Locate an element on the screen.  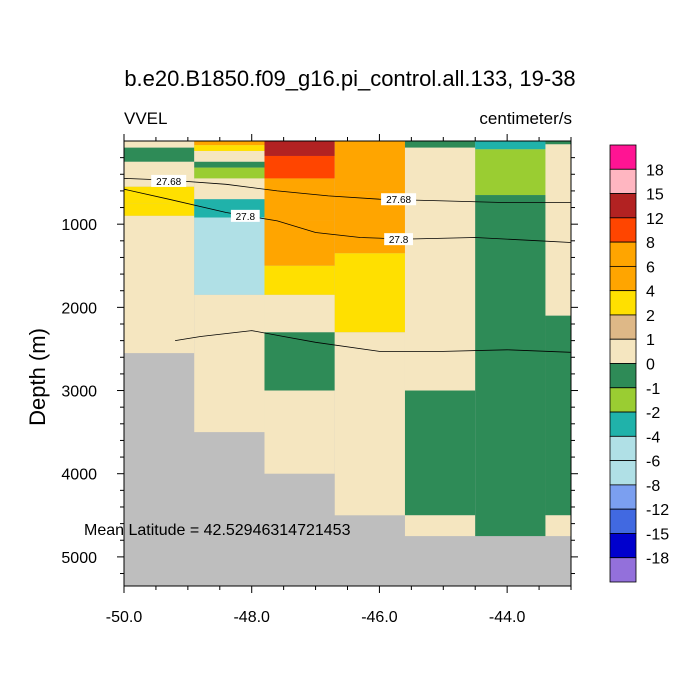
colorbar-label: 2 is located at coordinates (650, 316).